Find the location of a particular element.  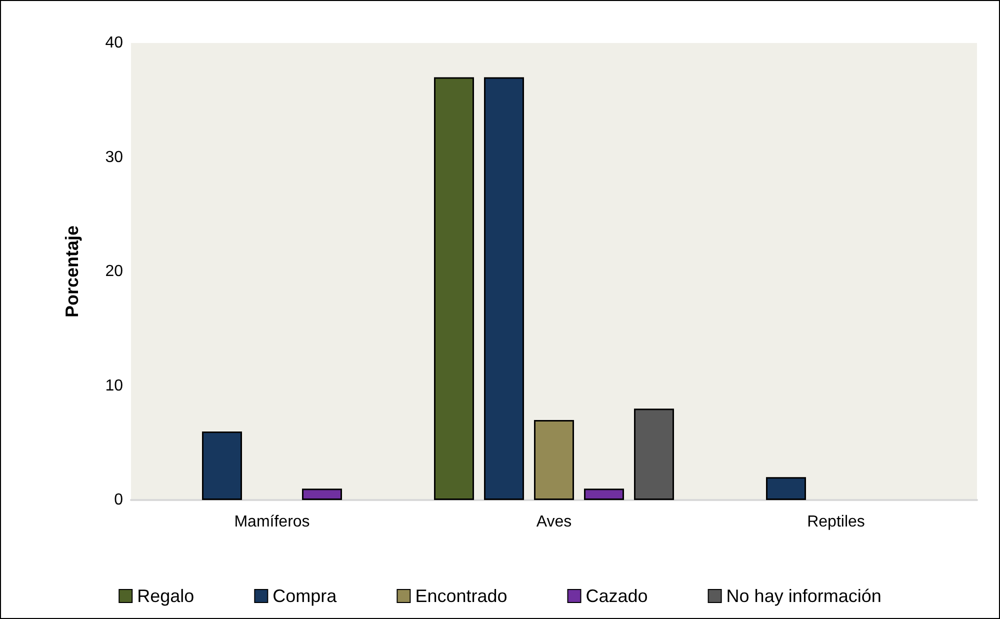

legend-label: Cazado is located at coordinates (617, 596).